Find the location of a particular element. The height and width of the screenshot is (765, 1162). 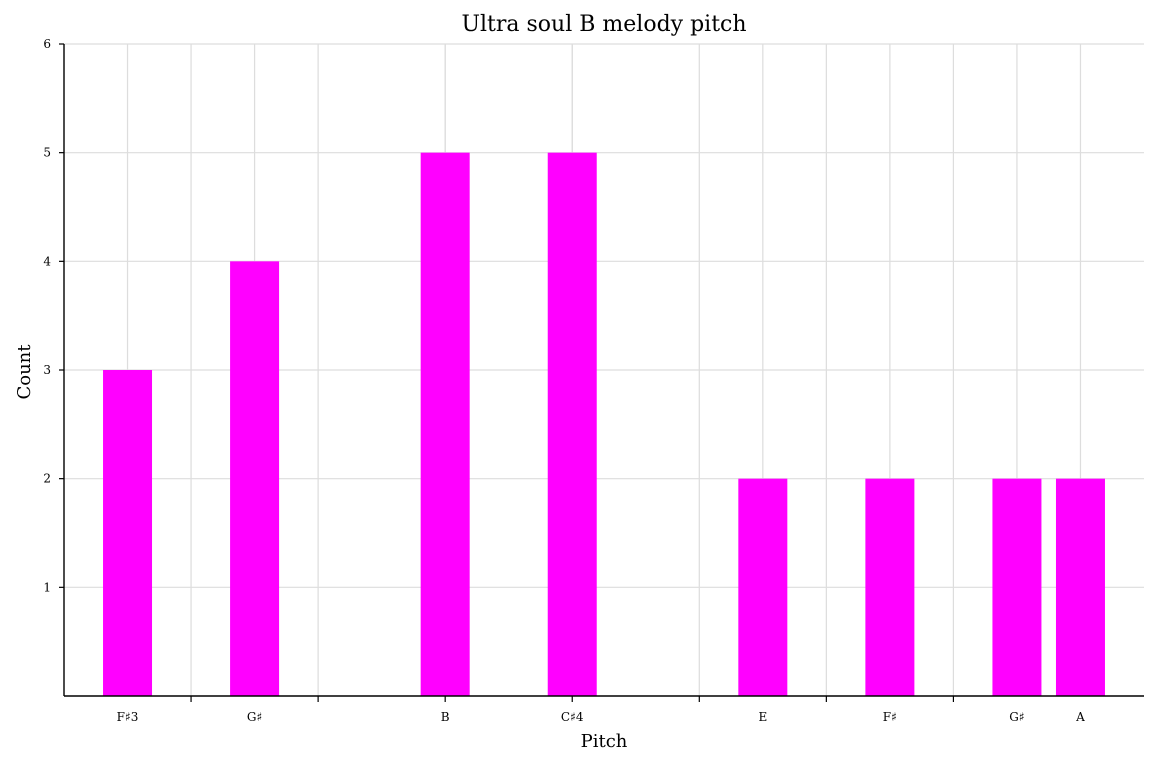

y-tick-label: 3 is located at coordinates (47, 370).